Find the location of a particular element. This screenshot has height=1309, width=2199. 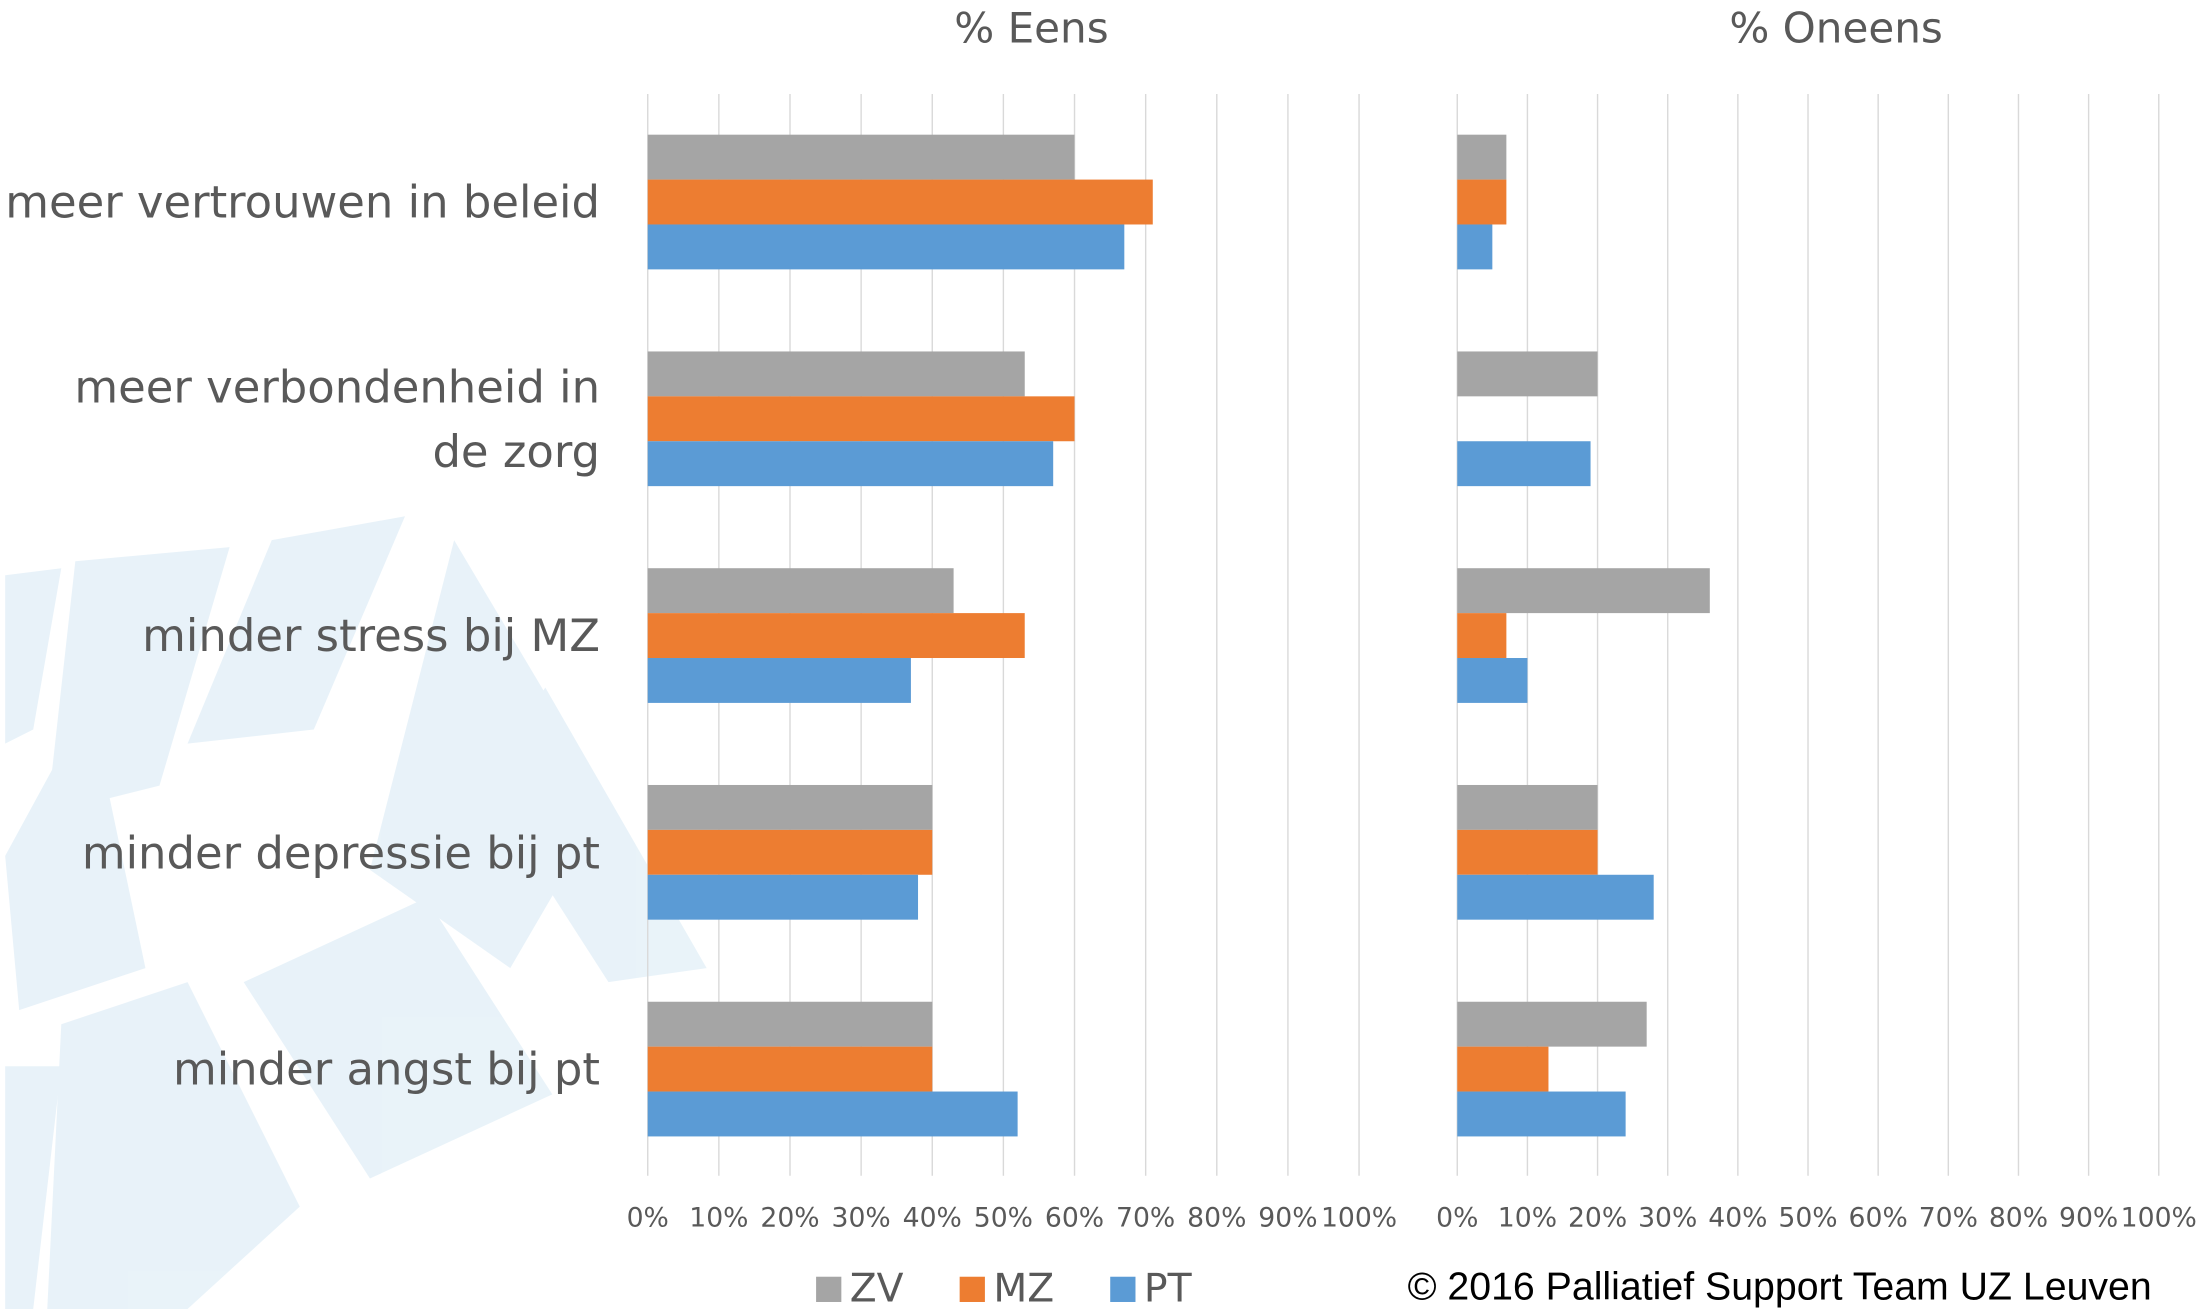

y-tick-label: minder stress bij MZ is located at coordinates (371, 635).